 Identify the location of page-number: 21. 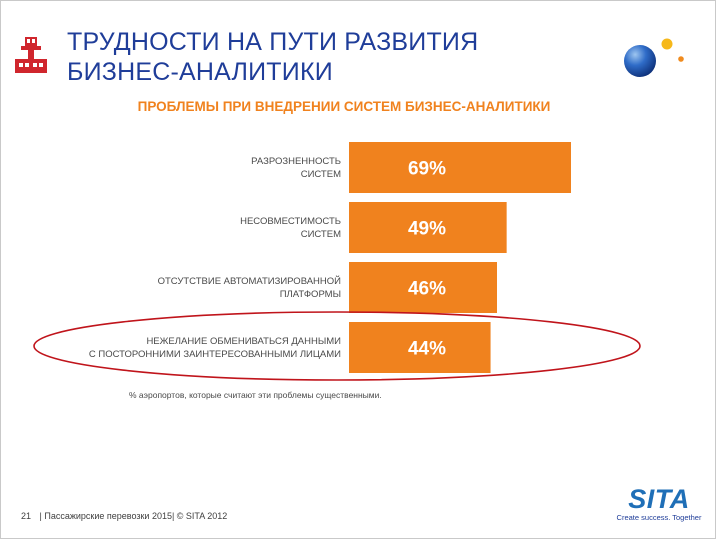
(26, 516).